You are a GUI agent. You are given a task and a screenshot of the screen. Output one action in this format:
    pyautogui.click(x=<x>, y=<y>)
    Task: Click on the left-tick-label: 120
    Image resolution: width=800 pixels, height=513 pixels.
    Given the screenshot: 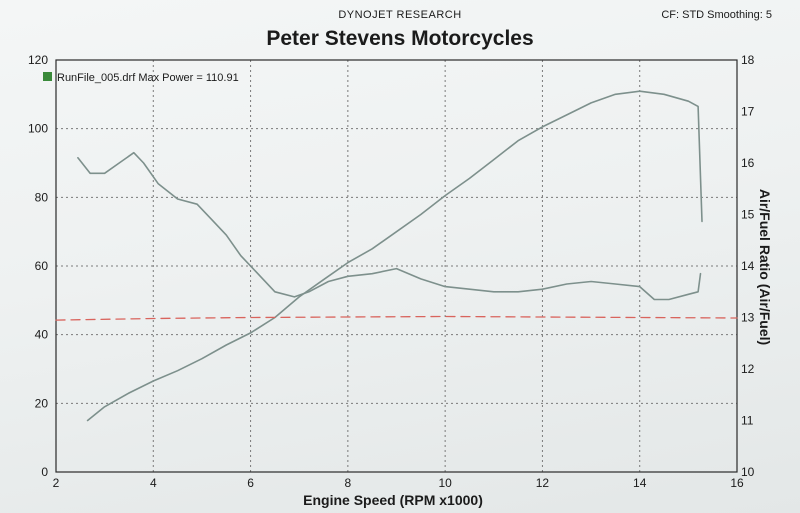 What is the action you would take?
    pyautogui.click(x=38, y=60)
    